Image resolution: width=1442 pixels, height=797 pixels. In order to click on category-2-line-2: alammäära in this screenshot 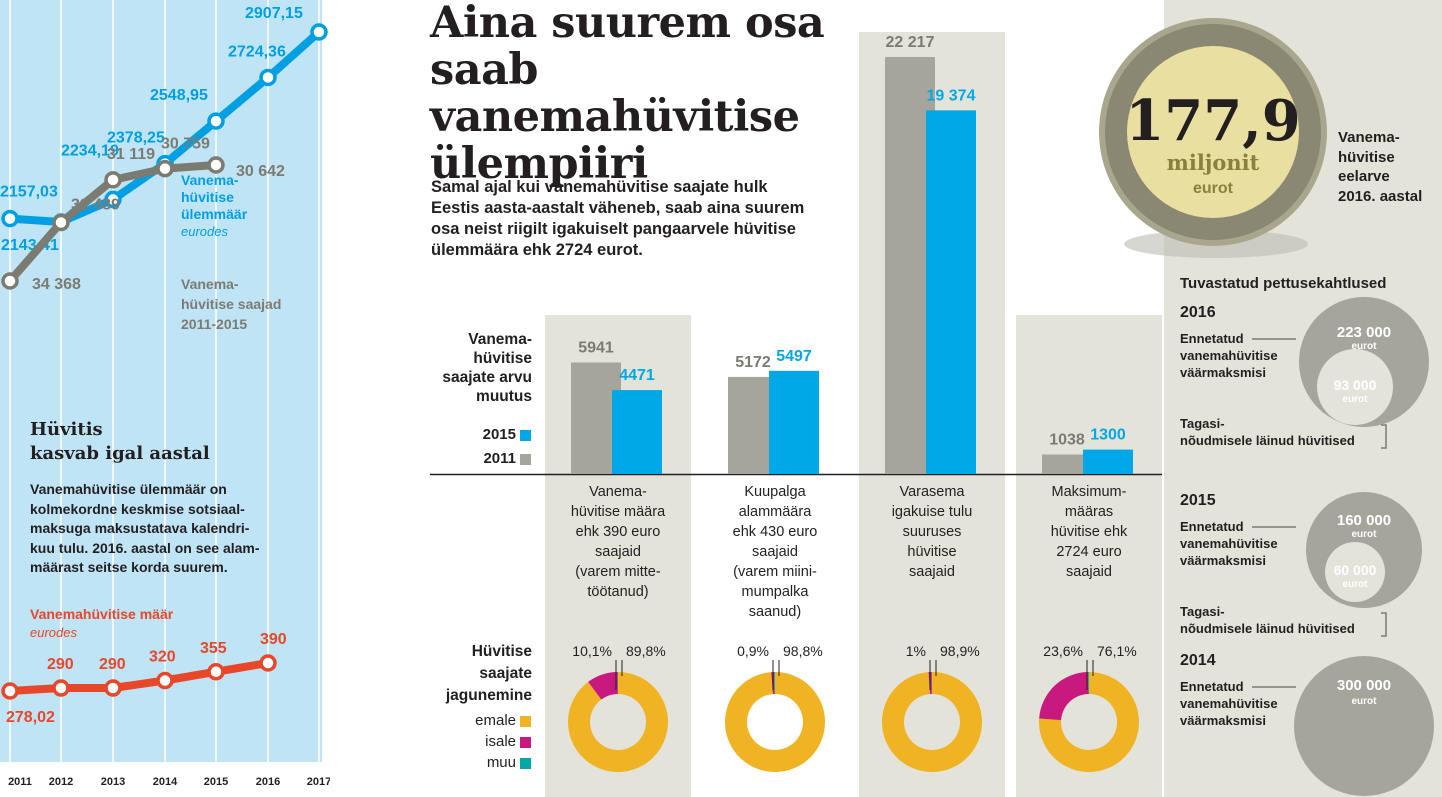, I will do `click(775, 512)`.